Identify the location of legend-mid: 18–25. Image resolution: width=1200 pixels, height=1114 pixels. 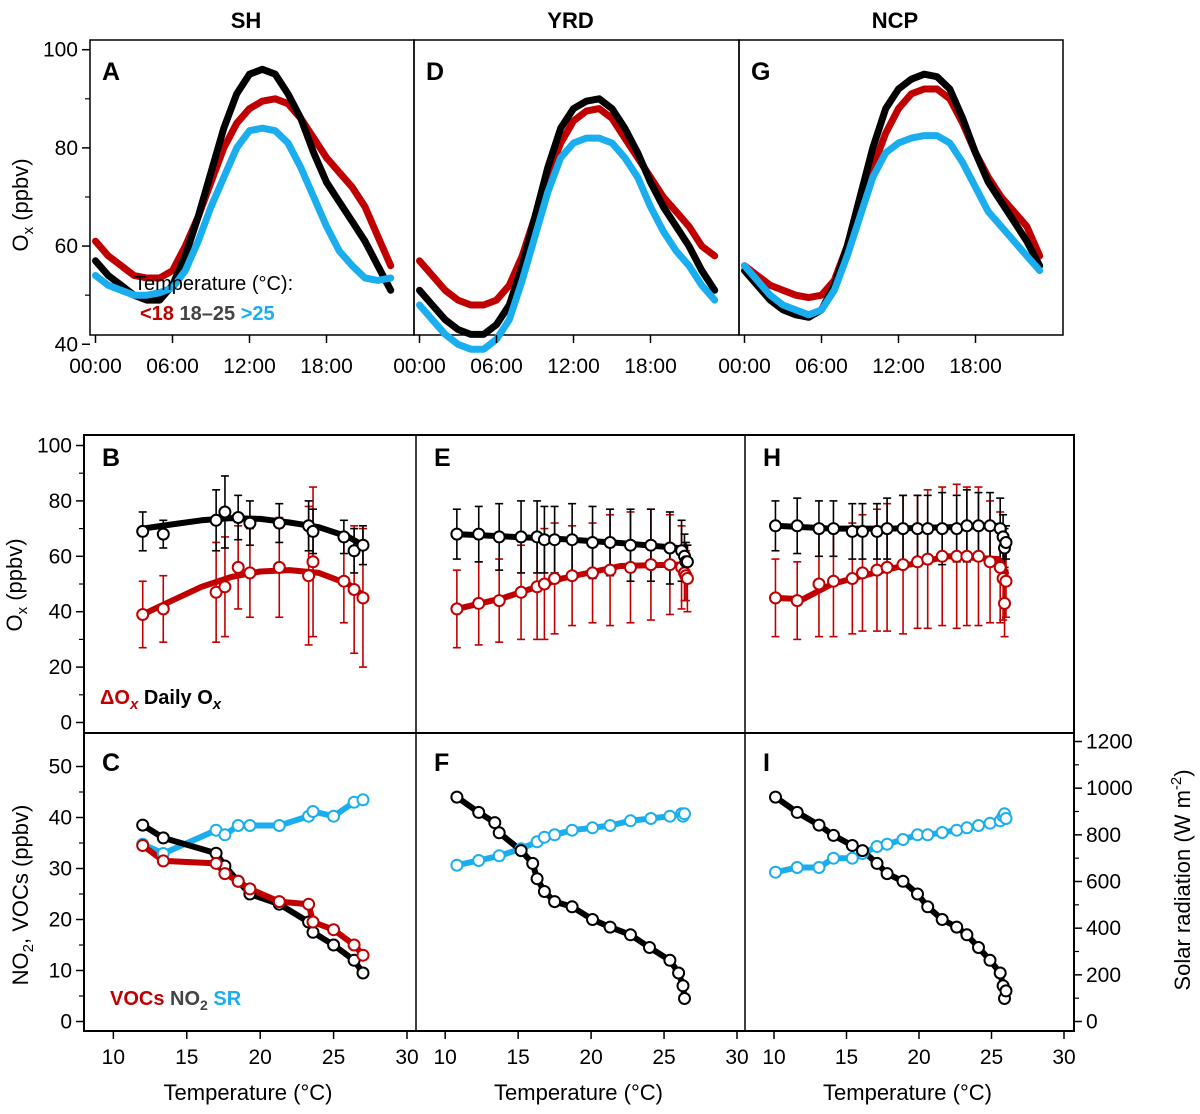
(208, 314).